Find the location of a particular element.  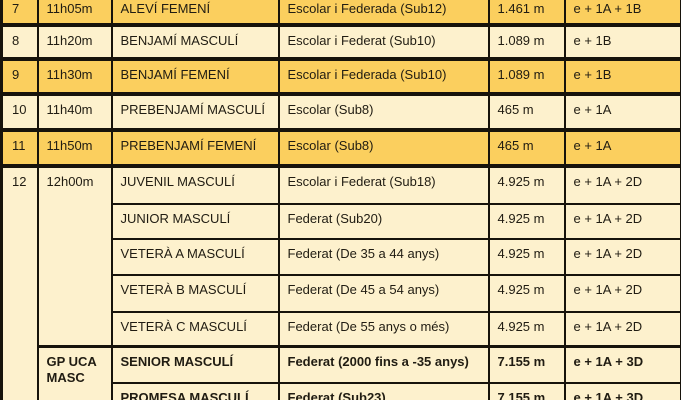

license-type-cell: Federat (Sub20) is located at coordinates (383, 221).